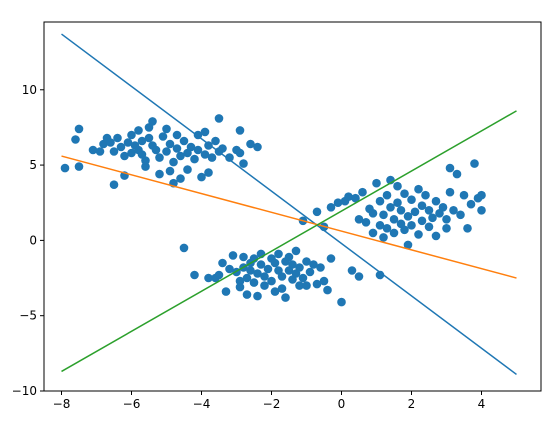  I want to click on x-tick-label: 4, so click(482, 404).